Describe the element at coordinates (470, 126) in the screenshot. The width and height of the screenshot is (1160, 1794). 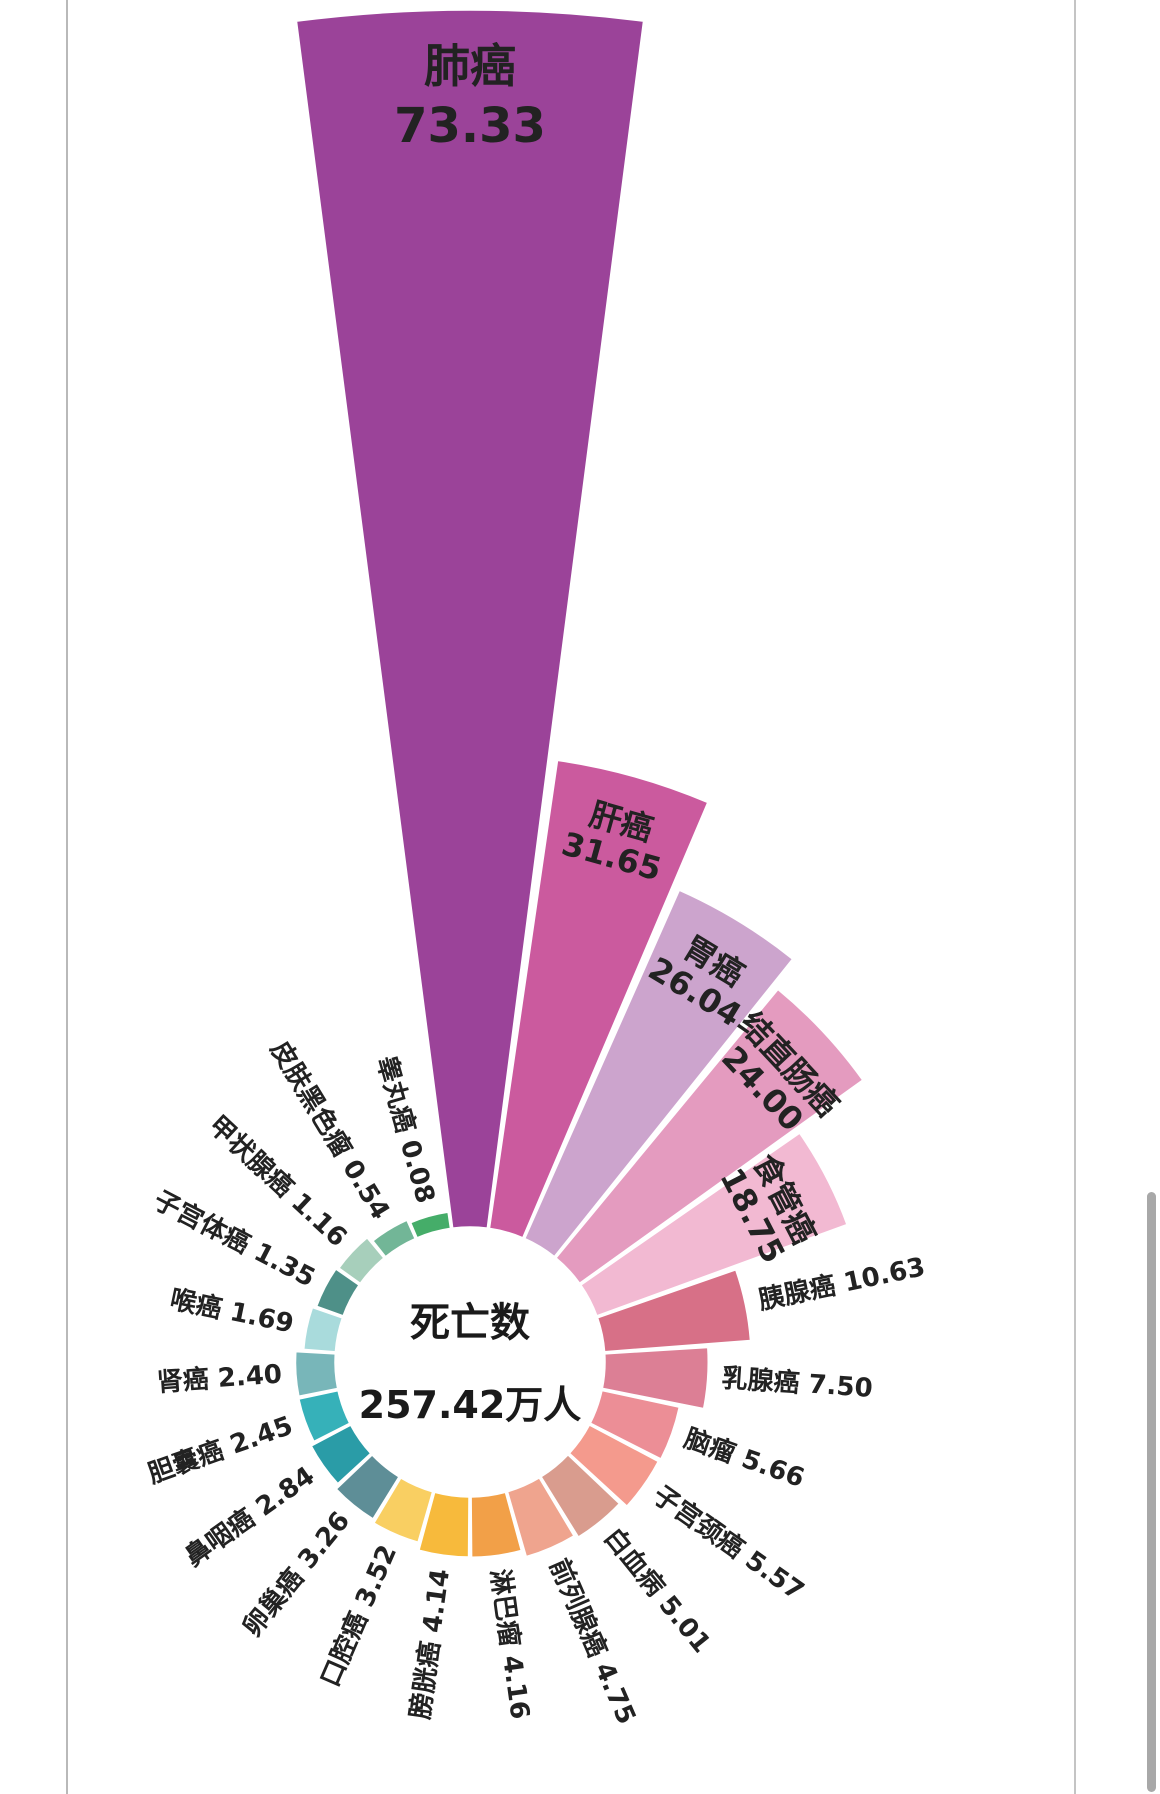
I see `bar-value-label: 73.33` at that location.